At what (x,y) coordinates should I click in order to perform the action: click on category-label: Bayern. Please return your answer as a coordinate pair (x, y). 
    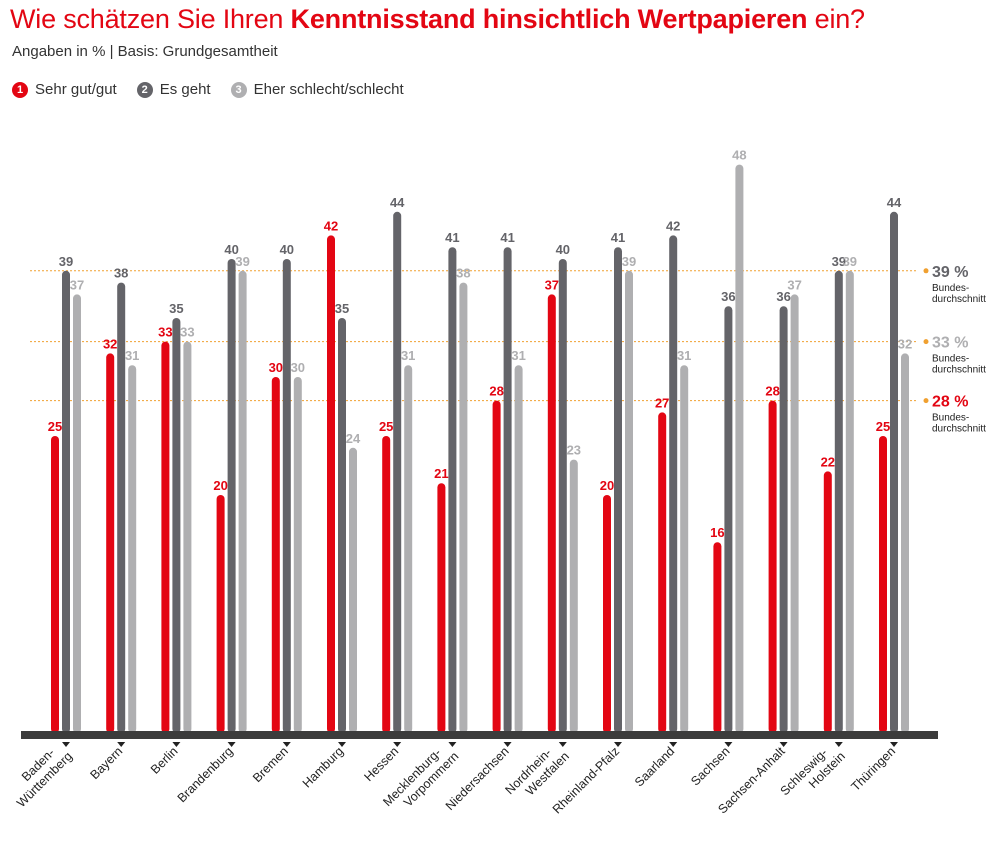
    Looking at the image, I should click on (106, 763).